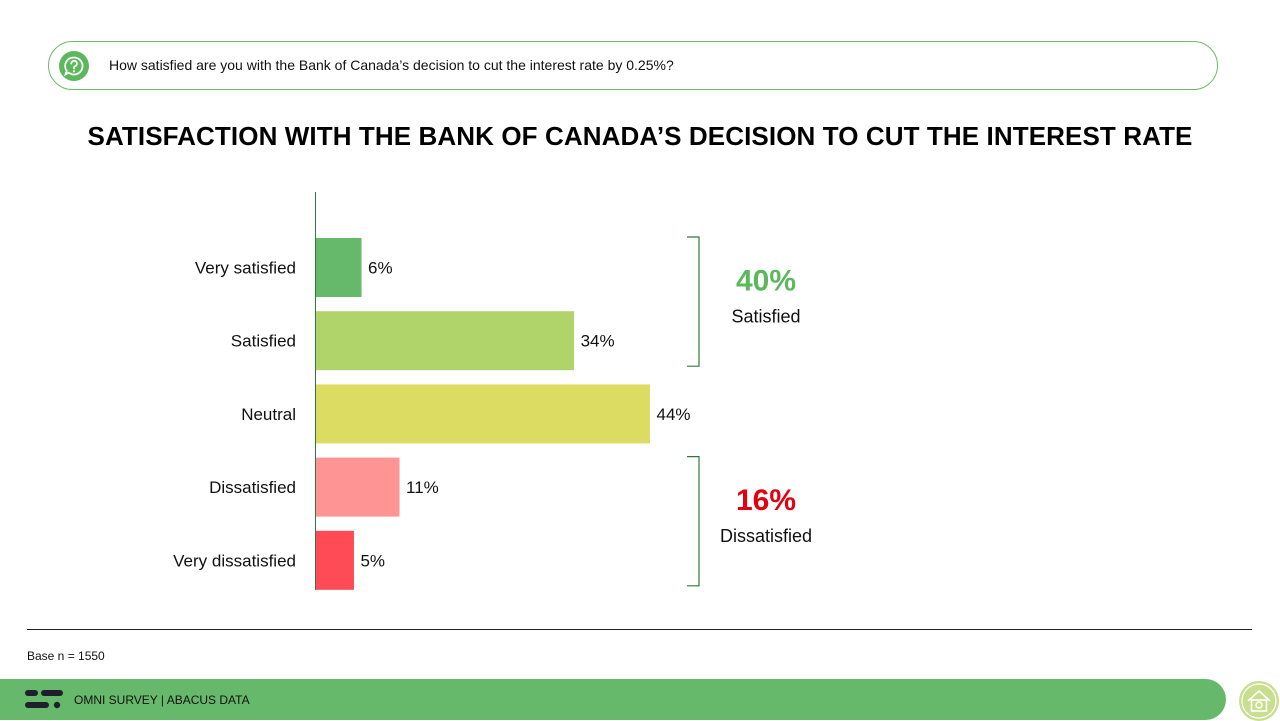 This screenshot has width=1280, height=721. What do you see at coordinates (372, 560) in the screenshot?
I see `data-label: 5%` at bounding box center [372, 560].